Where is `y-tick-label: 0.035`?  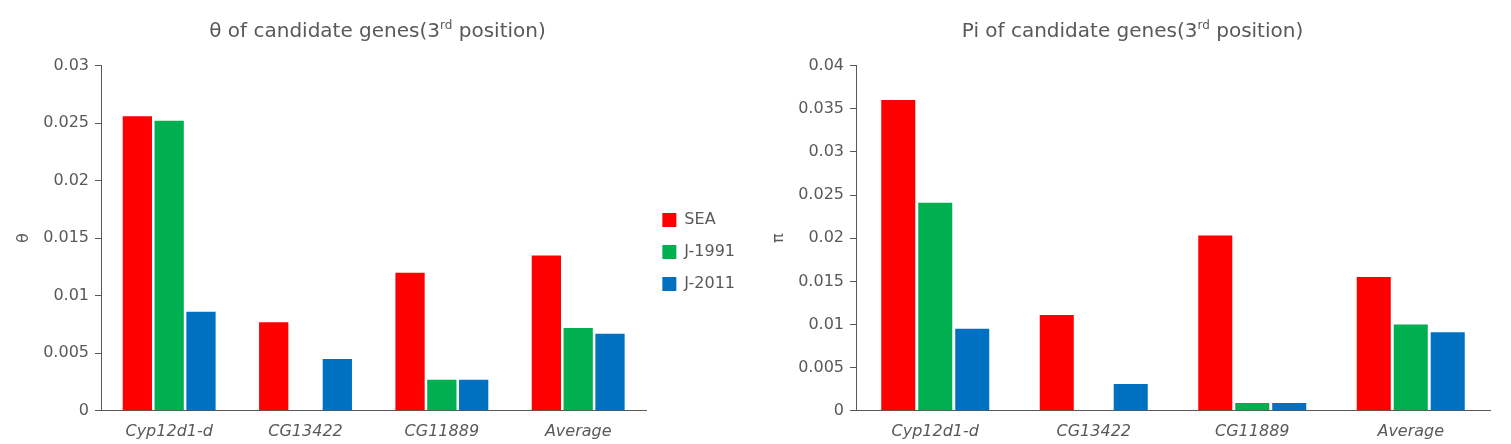
y-tick-label: 0.035 is located at coordinates (821, 107).